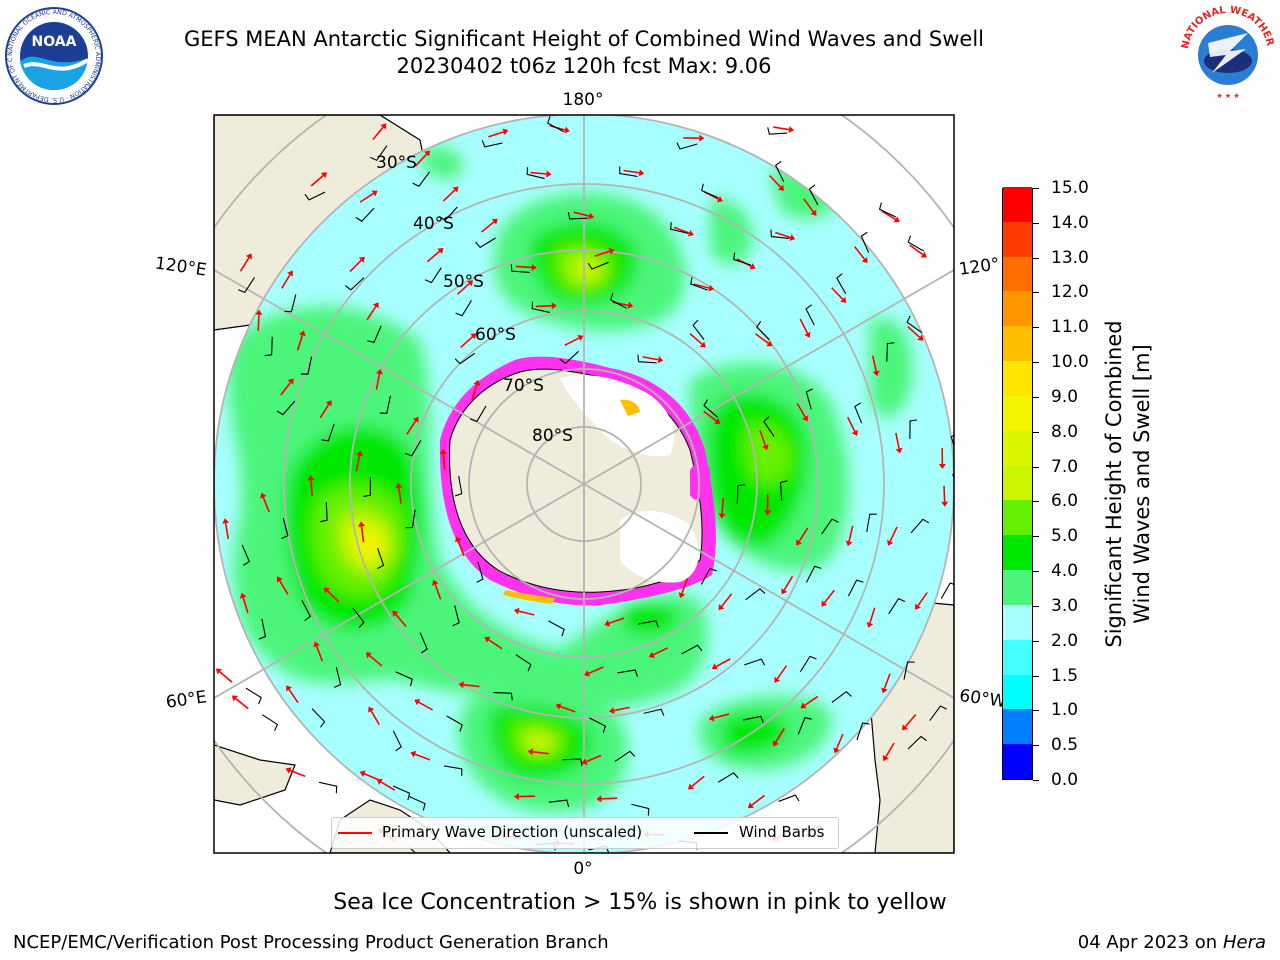 The height and width of the screenshot is (960, 1280). What do you see at coordinates (1065, 466) in the screenshot?
I see `colorbar-tick-label: 7.0` at bounding box center [1065, 466].